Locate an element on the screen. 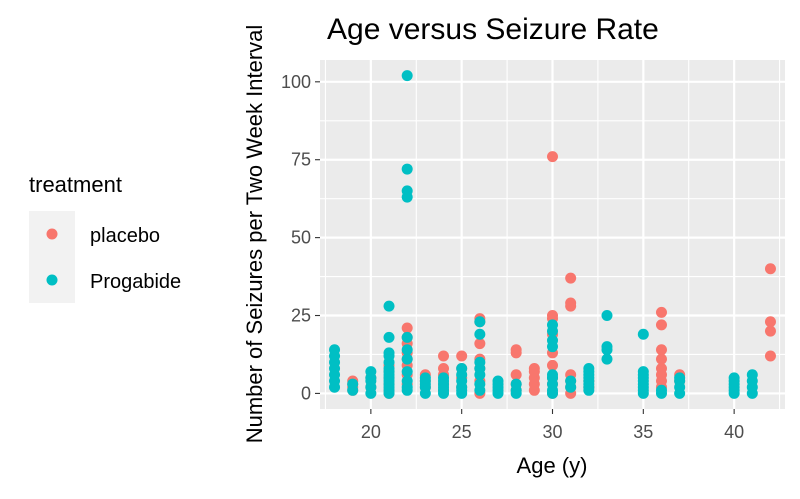  y-tick-label: 75 is located at coordinates (301, 160).